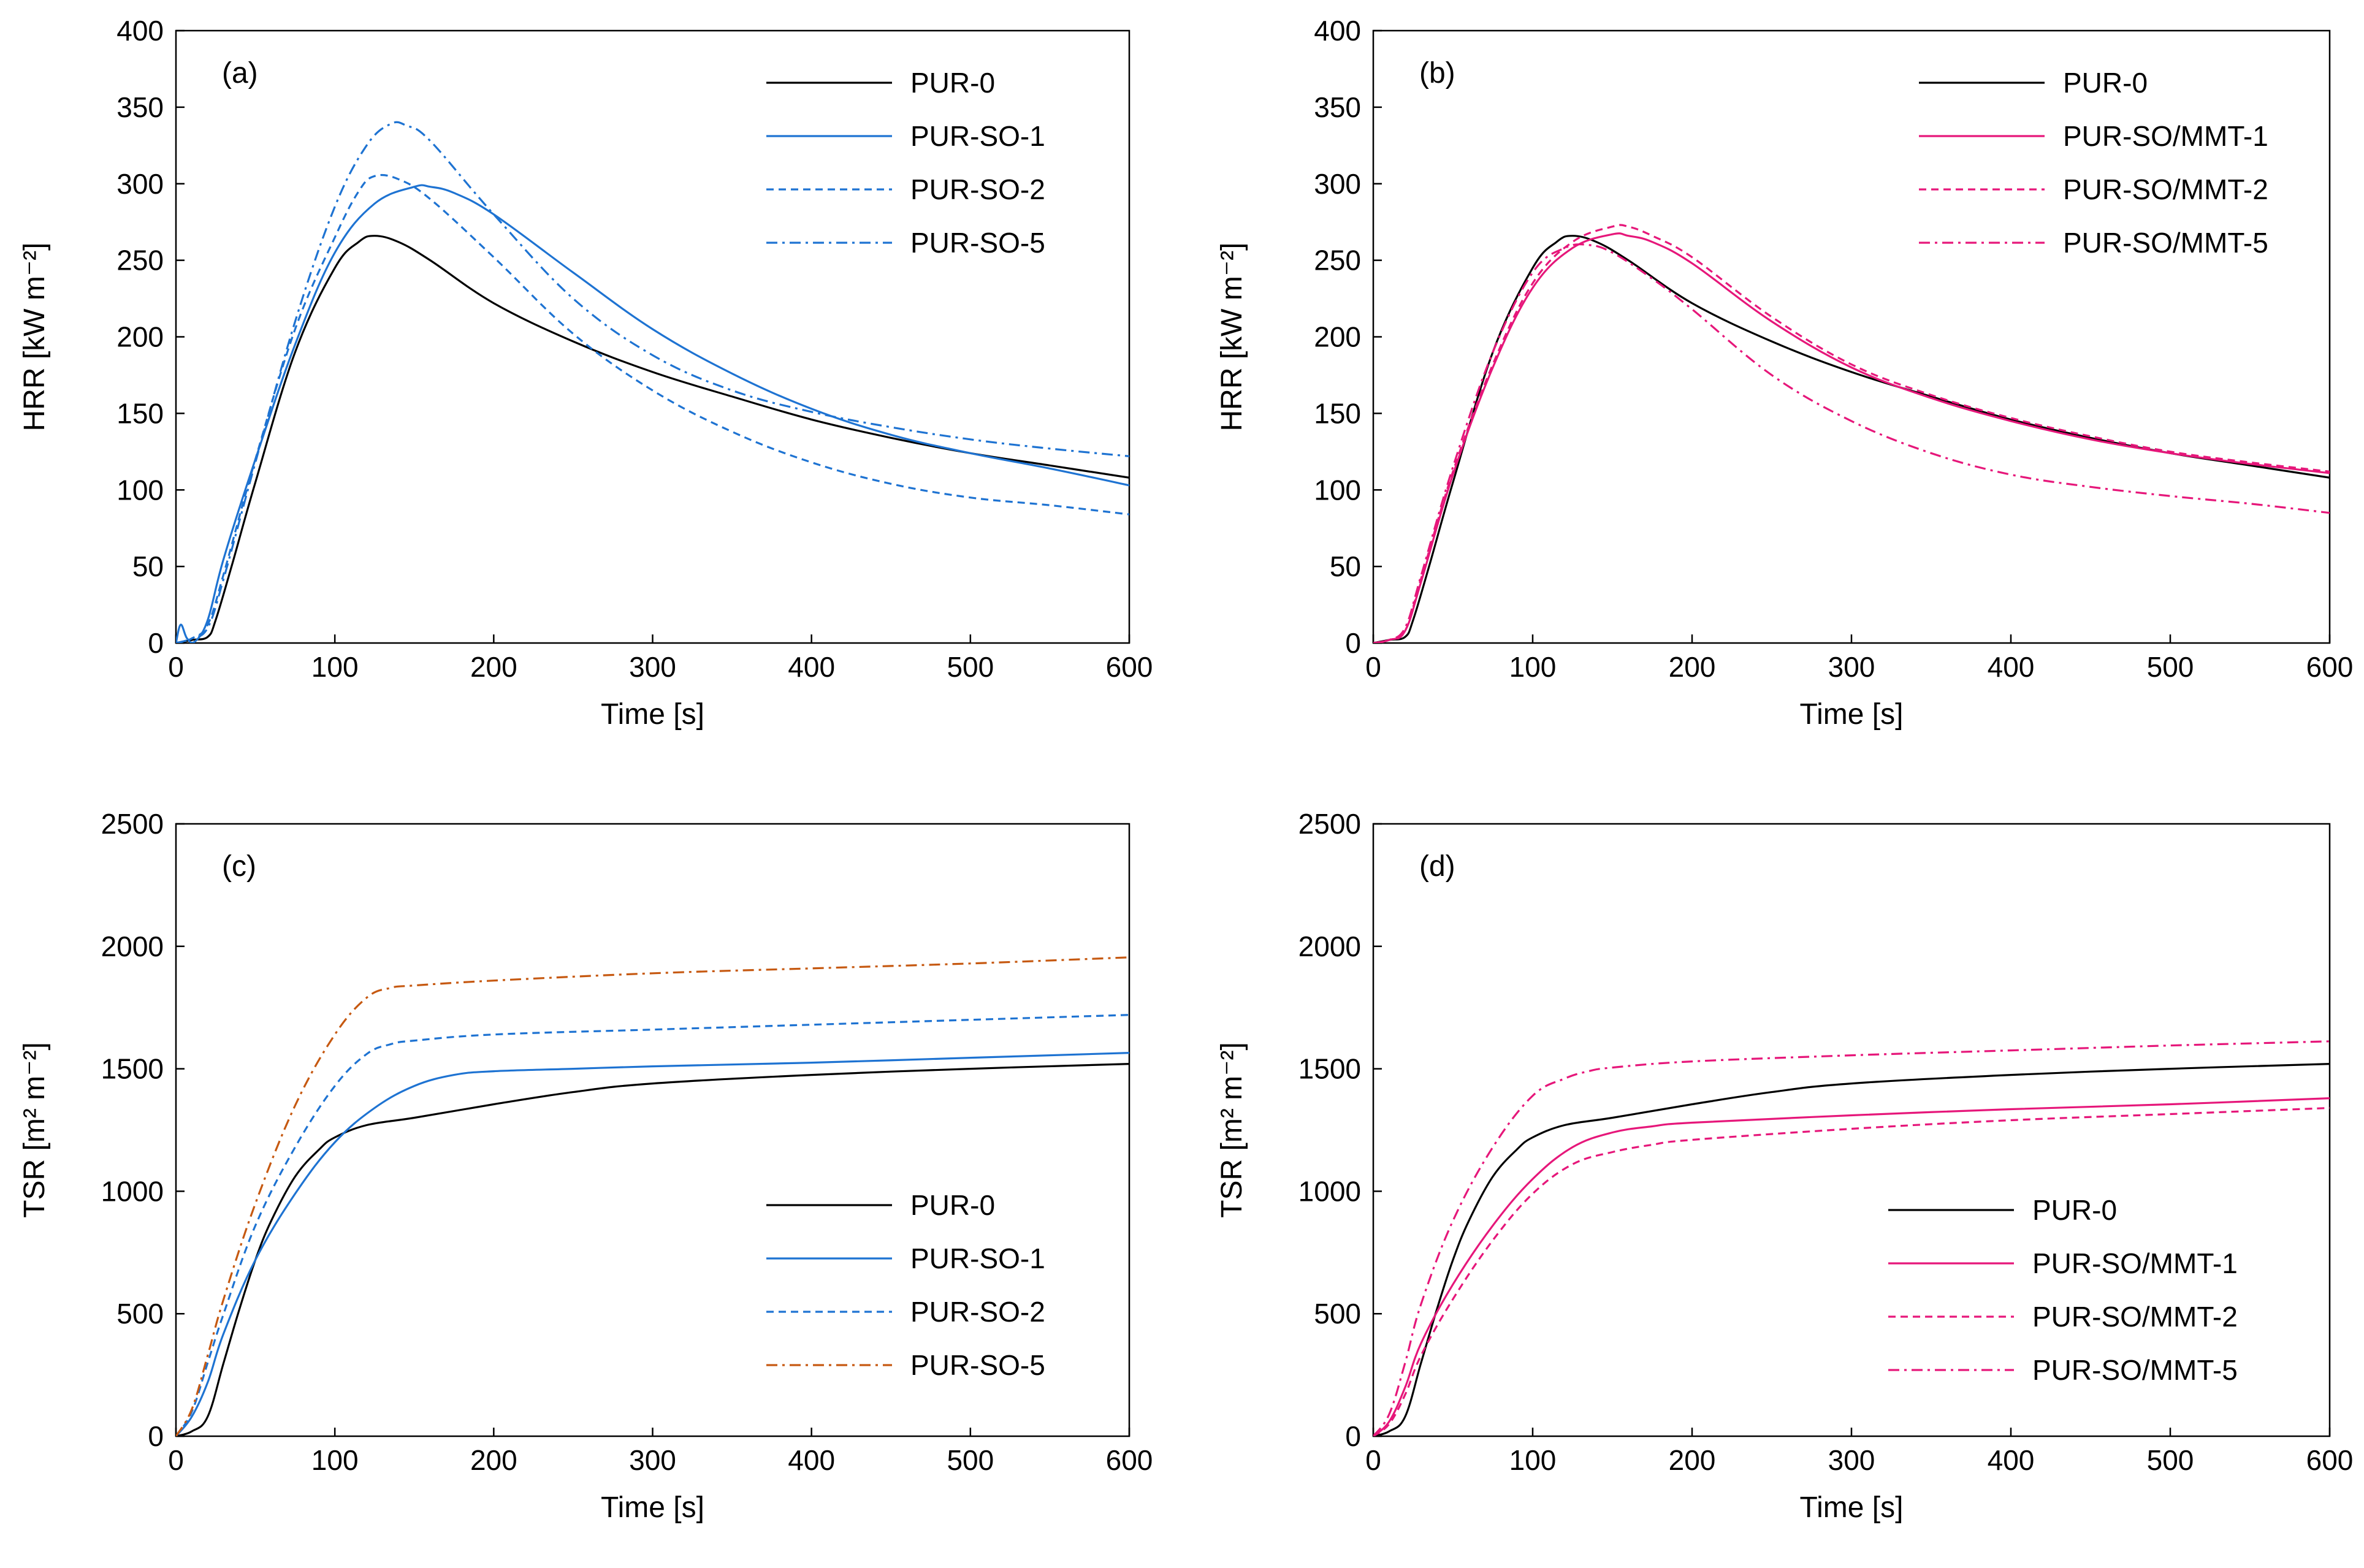 This screenshot has height=1568, width=2364. I want to click on panel-label: (b), so click(1437, 73).